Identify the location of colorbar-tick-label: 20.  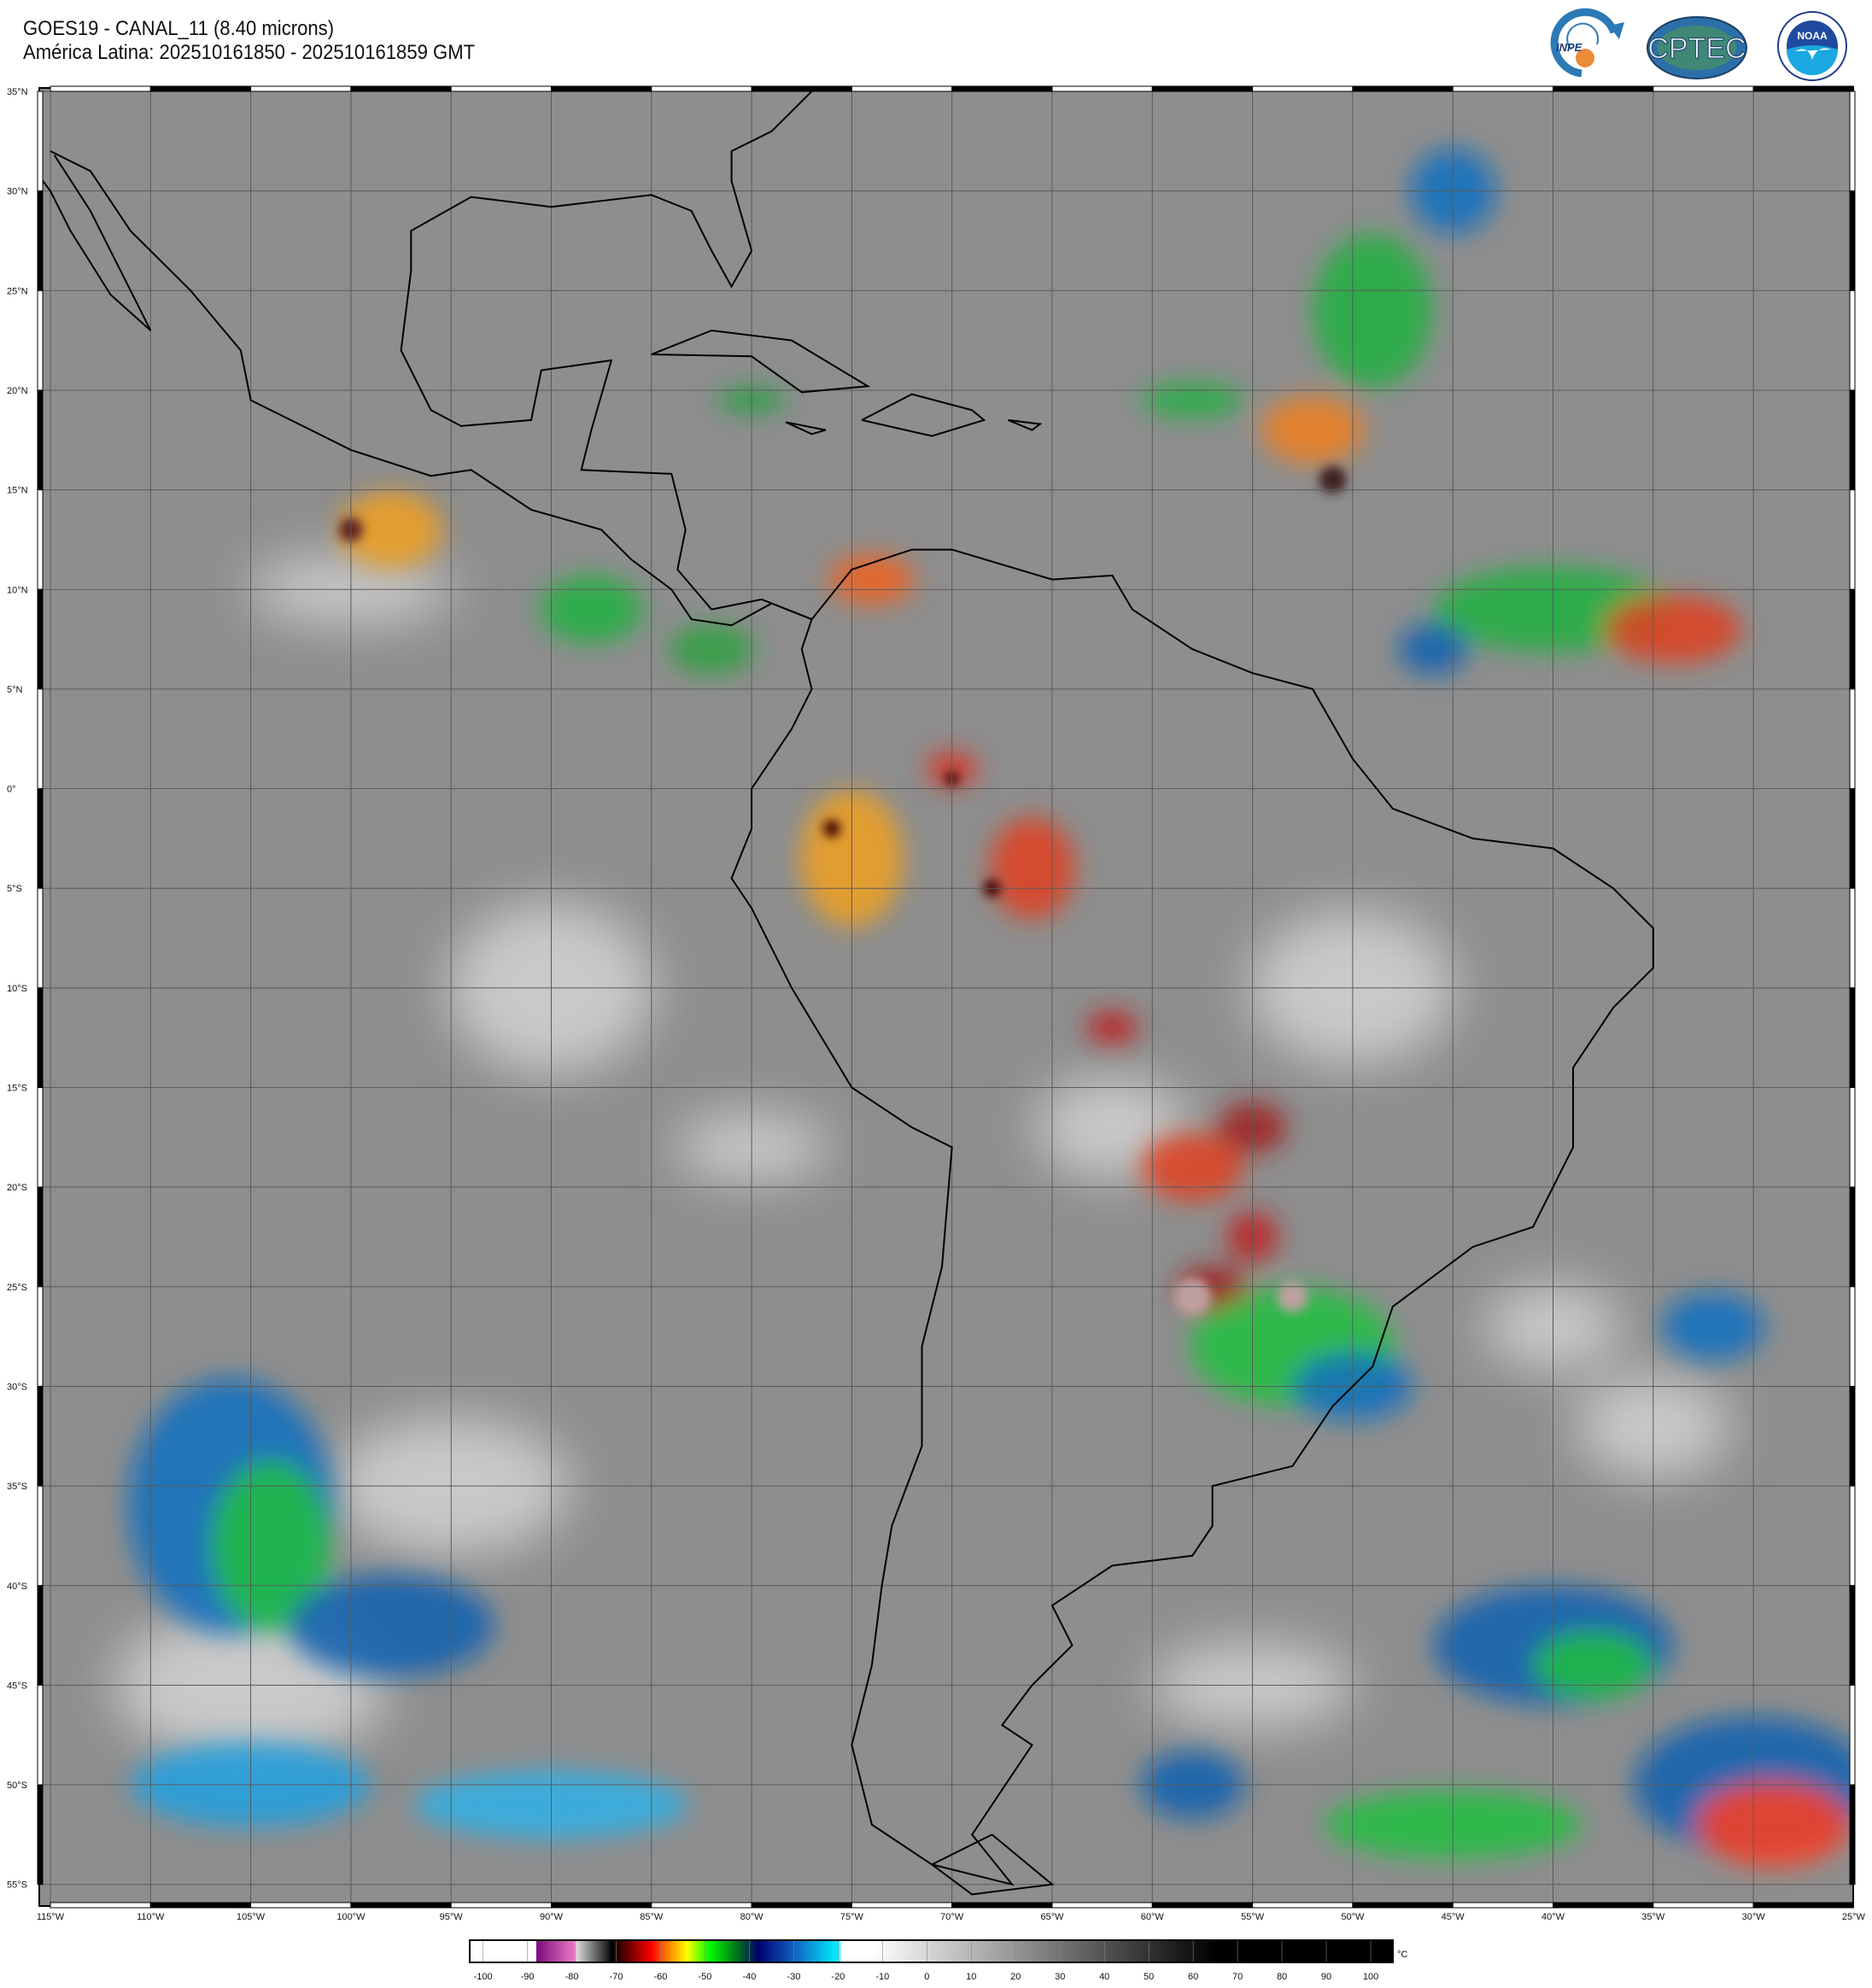
(1015, 1977).